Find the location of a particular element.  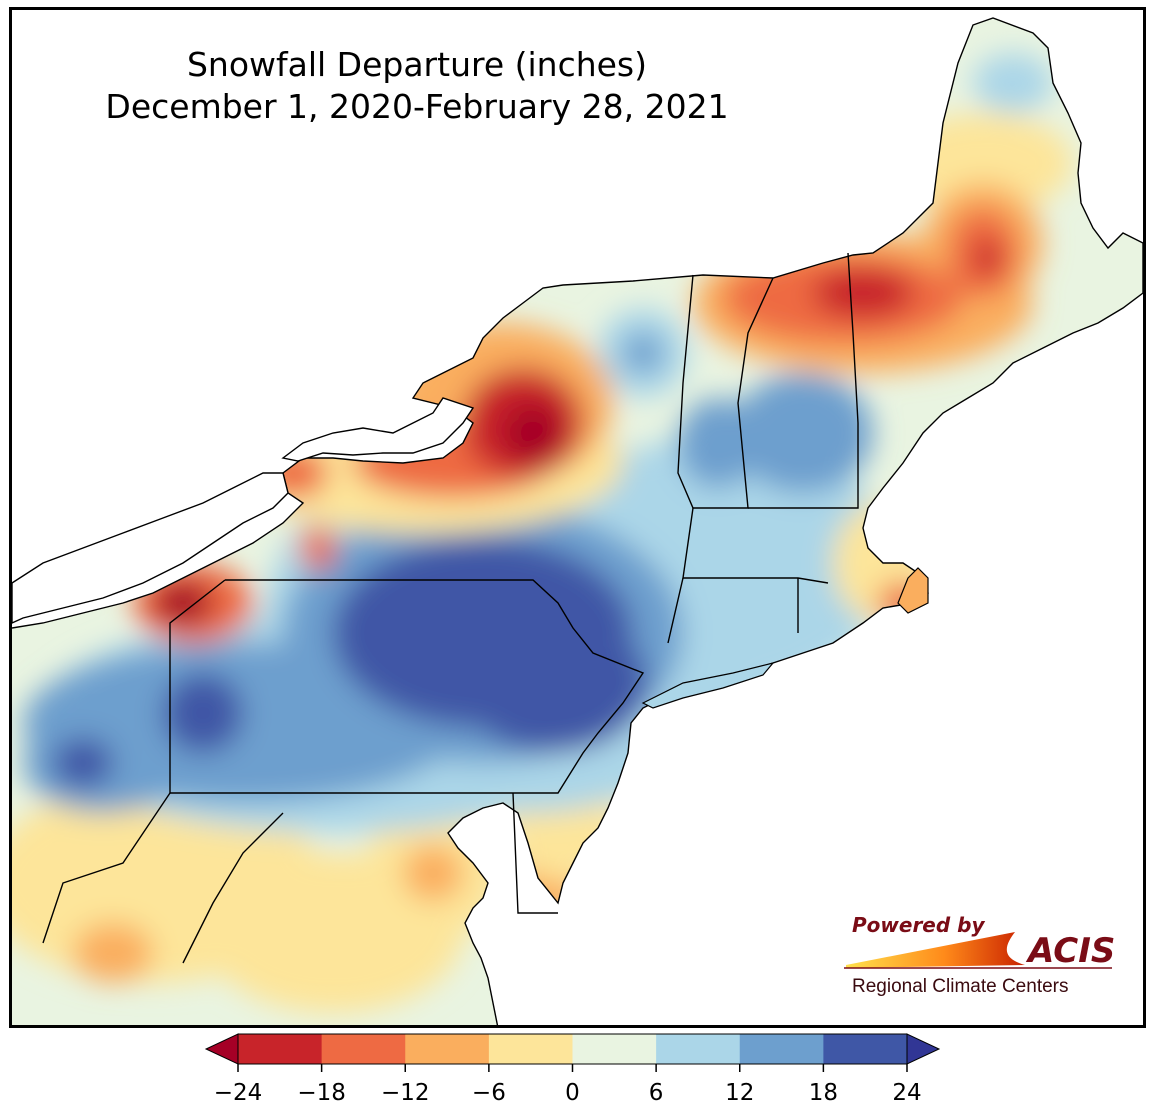

colorbar-tick-label: 12 is located at coordinates (739, 1093).